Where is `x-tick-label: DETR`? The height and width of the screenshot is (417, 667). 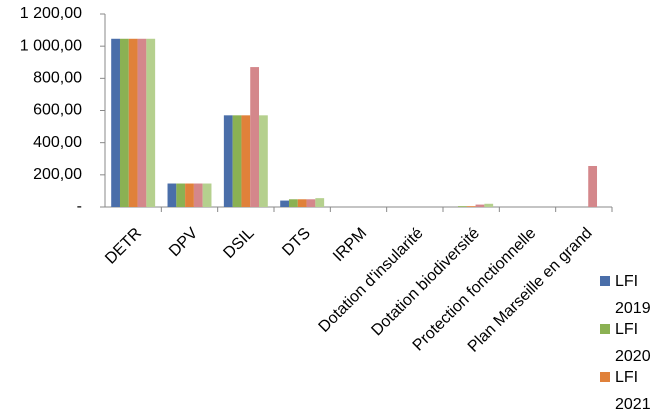
x-tick-label: DETR is located at coordinates (123, 246).